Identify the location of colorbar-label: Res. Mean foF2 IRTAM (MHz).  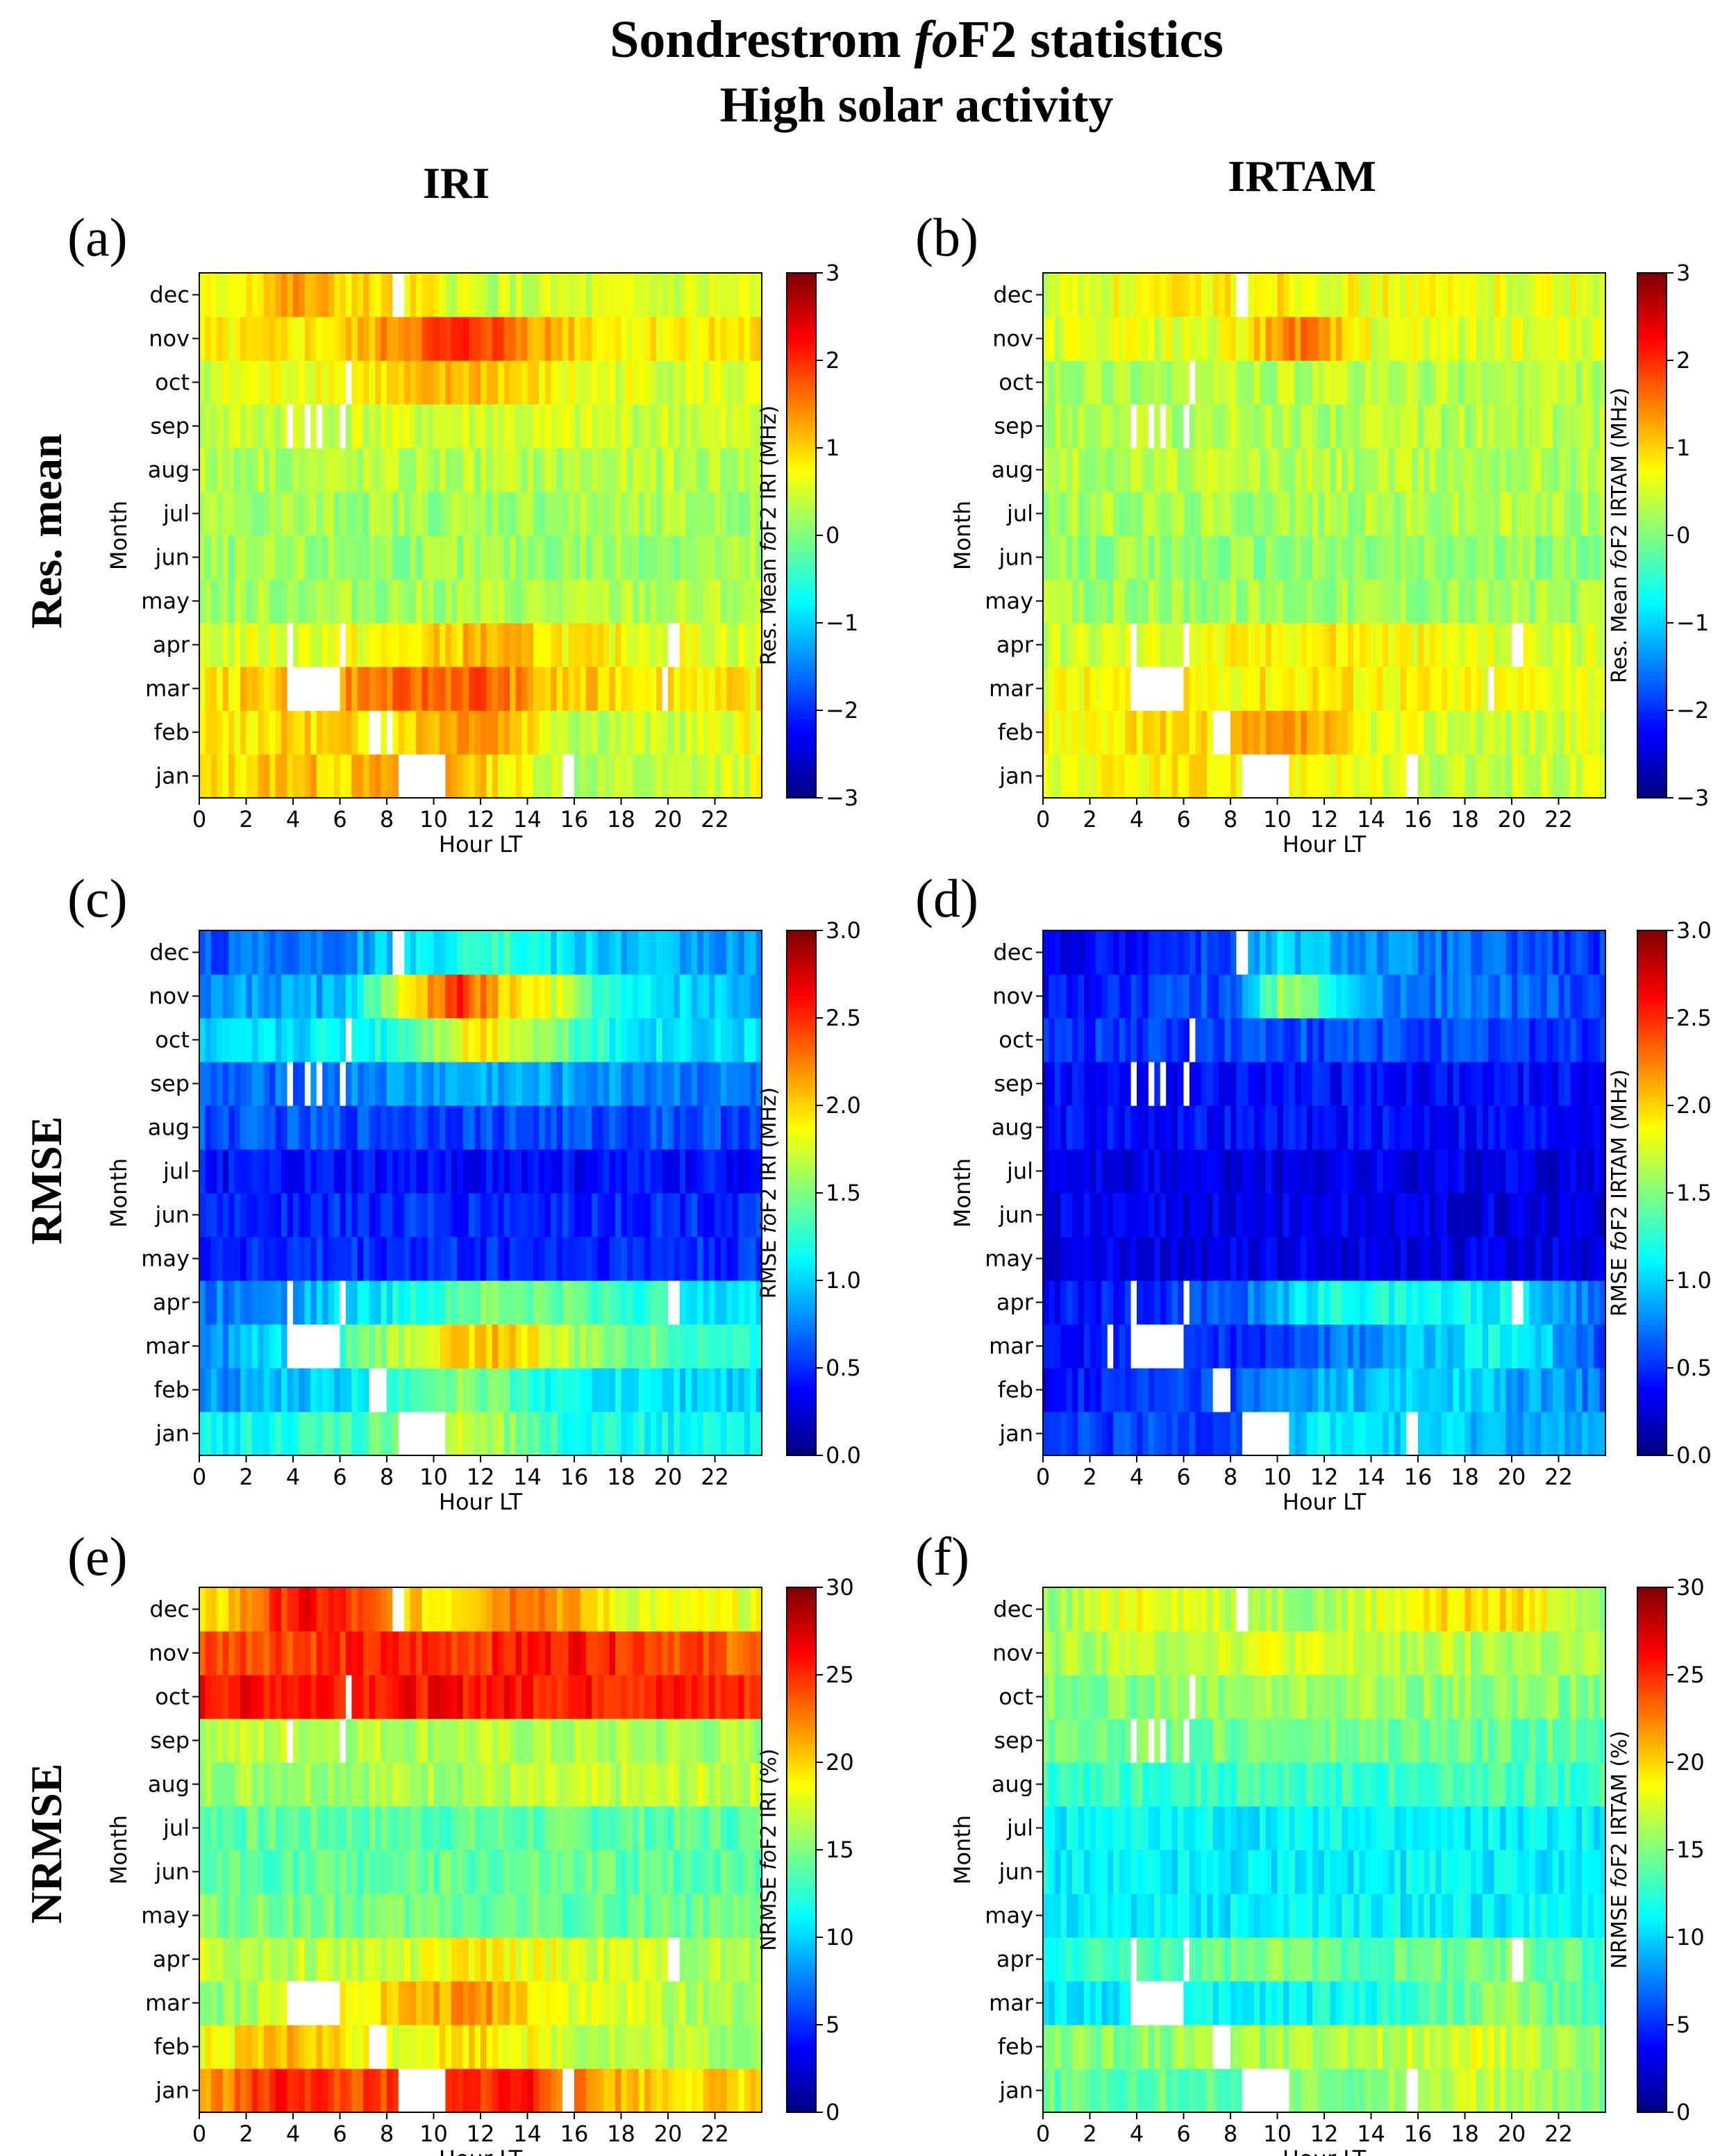
(1620, 535).